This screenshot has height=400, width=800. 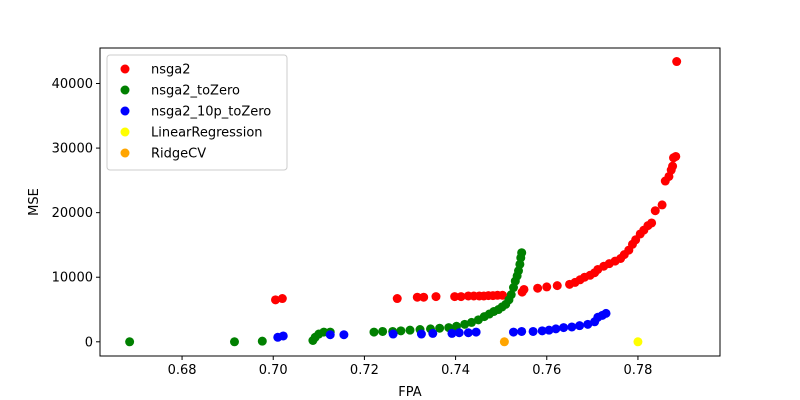 What do you see at coordinates (409, 392) in the screenshot?
I see `x-axis-label: FPA` at bounding box center [409, 392].